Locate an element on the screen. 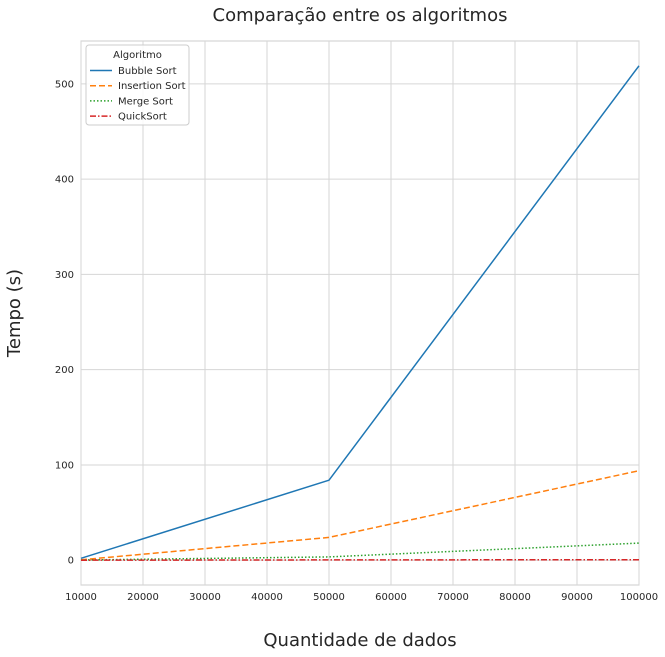 This screenshot has height=657, width=665. legend-box is located at coordinates (137, 85).